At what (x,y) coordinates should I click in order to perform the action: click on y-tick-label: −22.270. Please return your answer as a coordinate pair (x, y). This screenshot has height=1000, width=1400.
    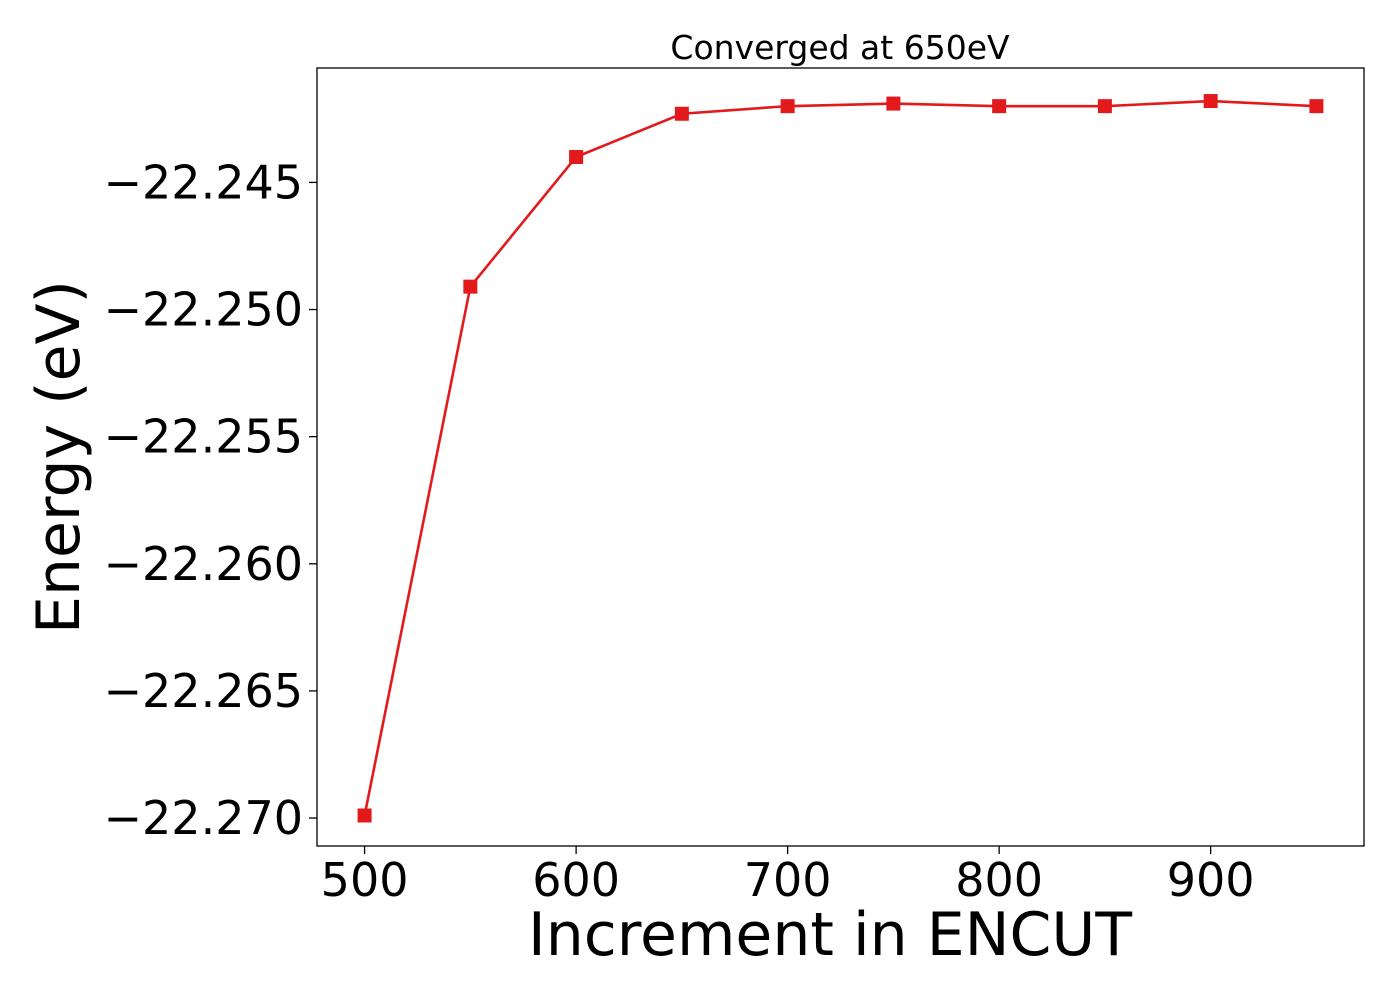
    Looking at the image, I should click on (204, 818).